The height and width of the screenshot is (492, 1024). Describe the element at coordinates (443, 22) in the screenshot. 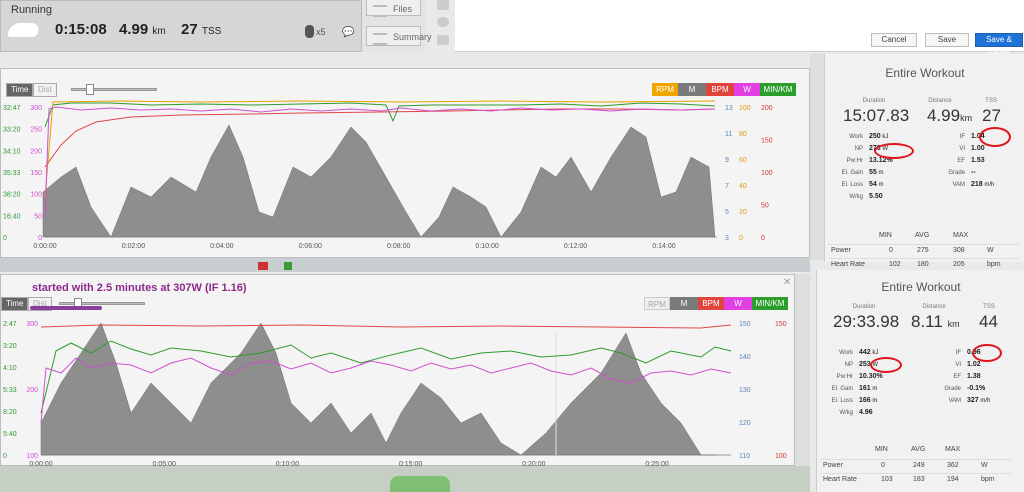

I see `comments-icon` at that location.